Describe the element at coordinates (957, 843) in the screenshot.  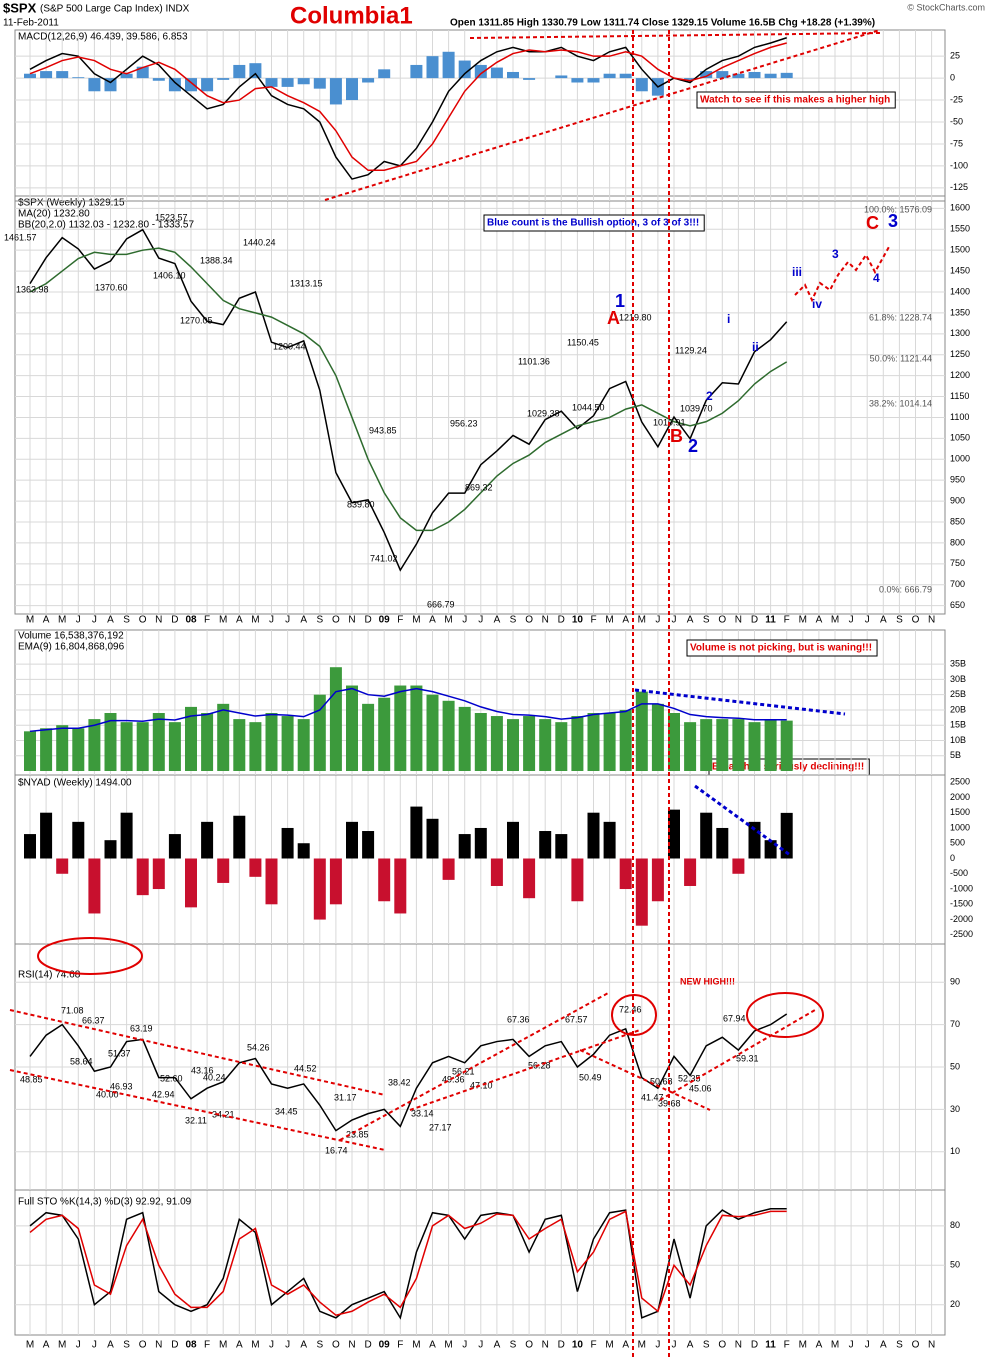
I see `y-tick-label: 500` at that location.